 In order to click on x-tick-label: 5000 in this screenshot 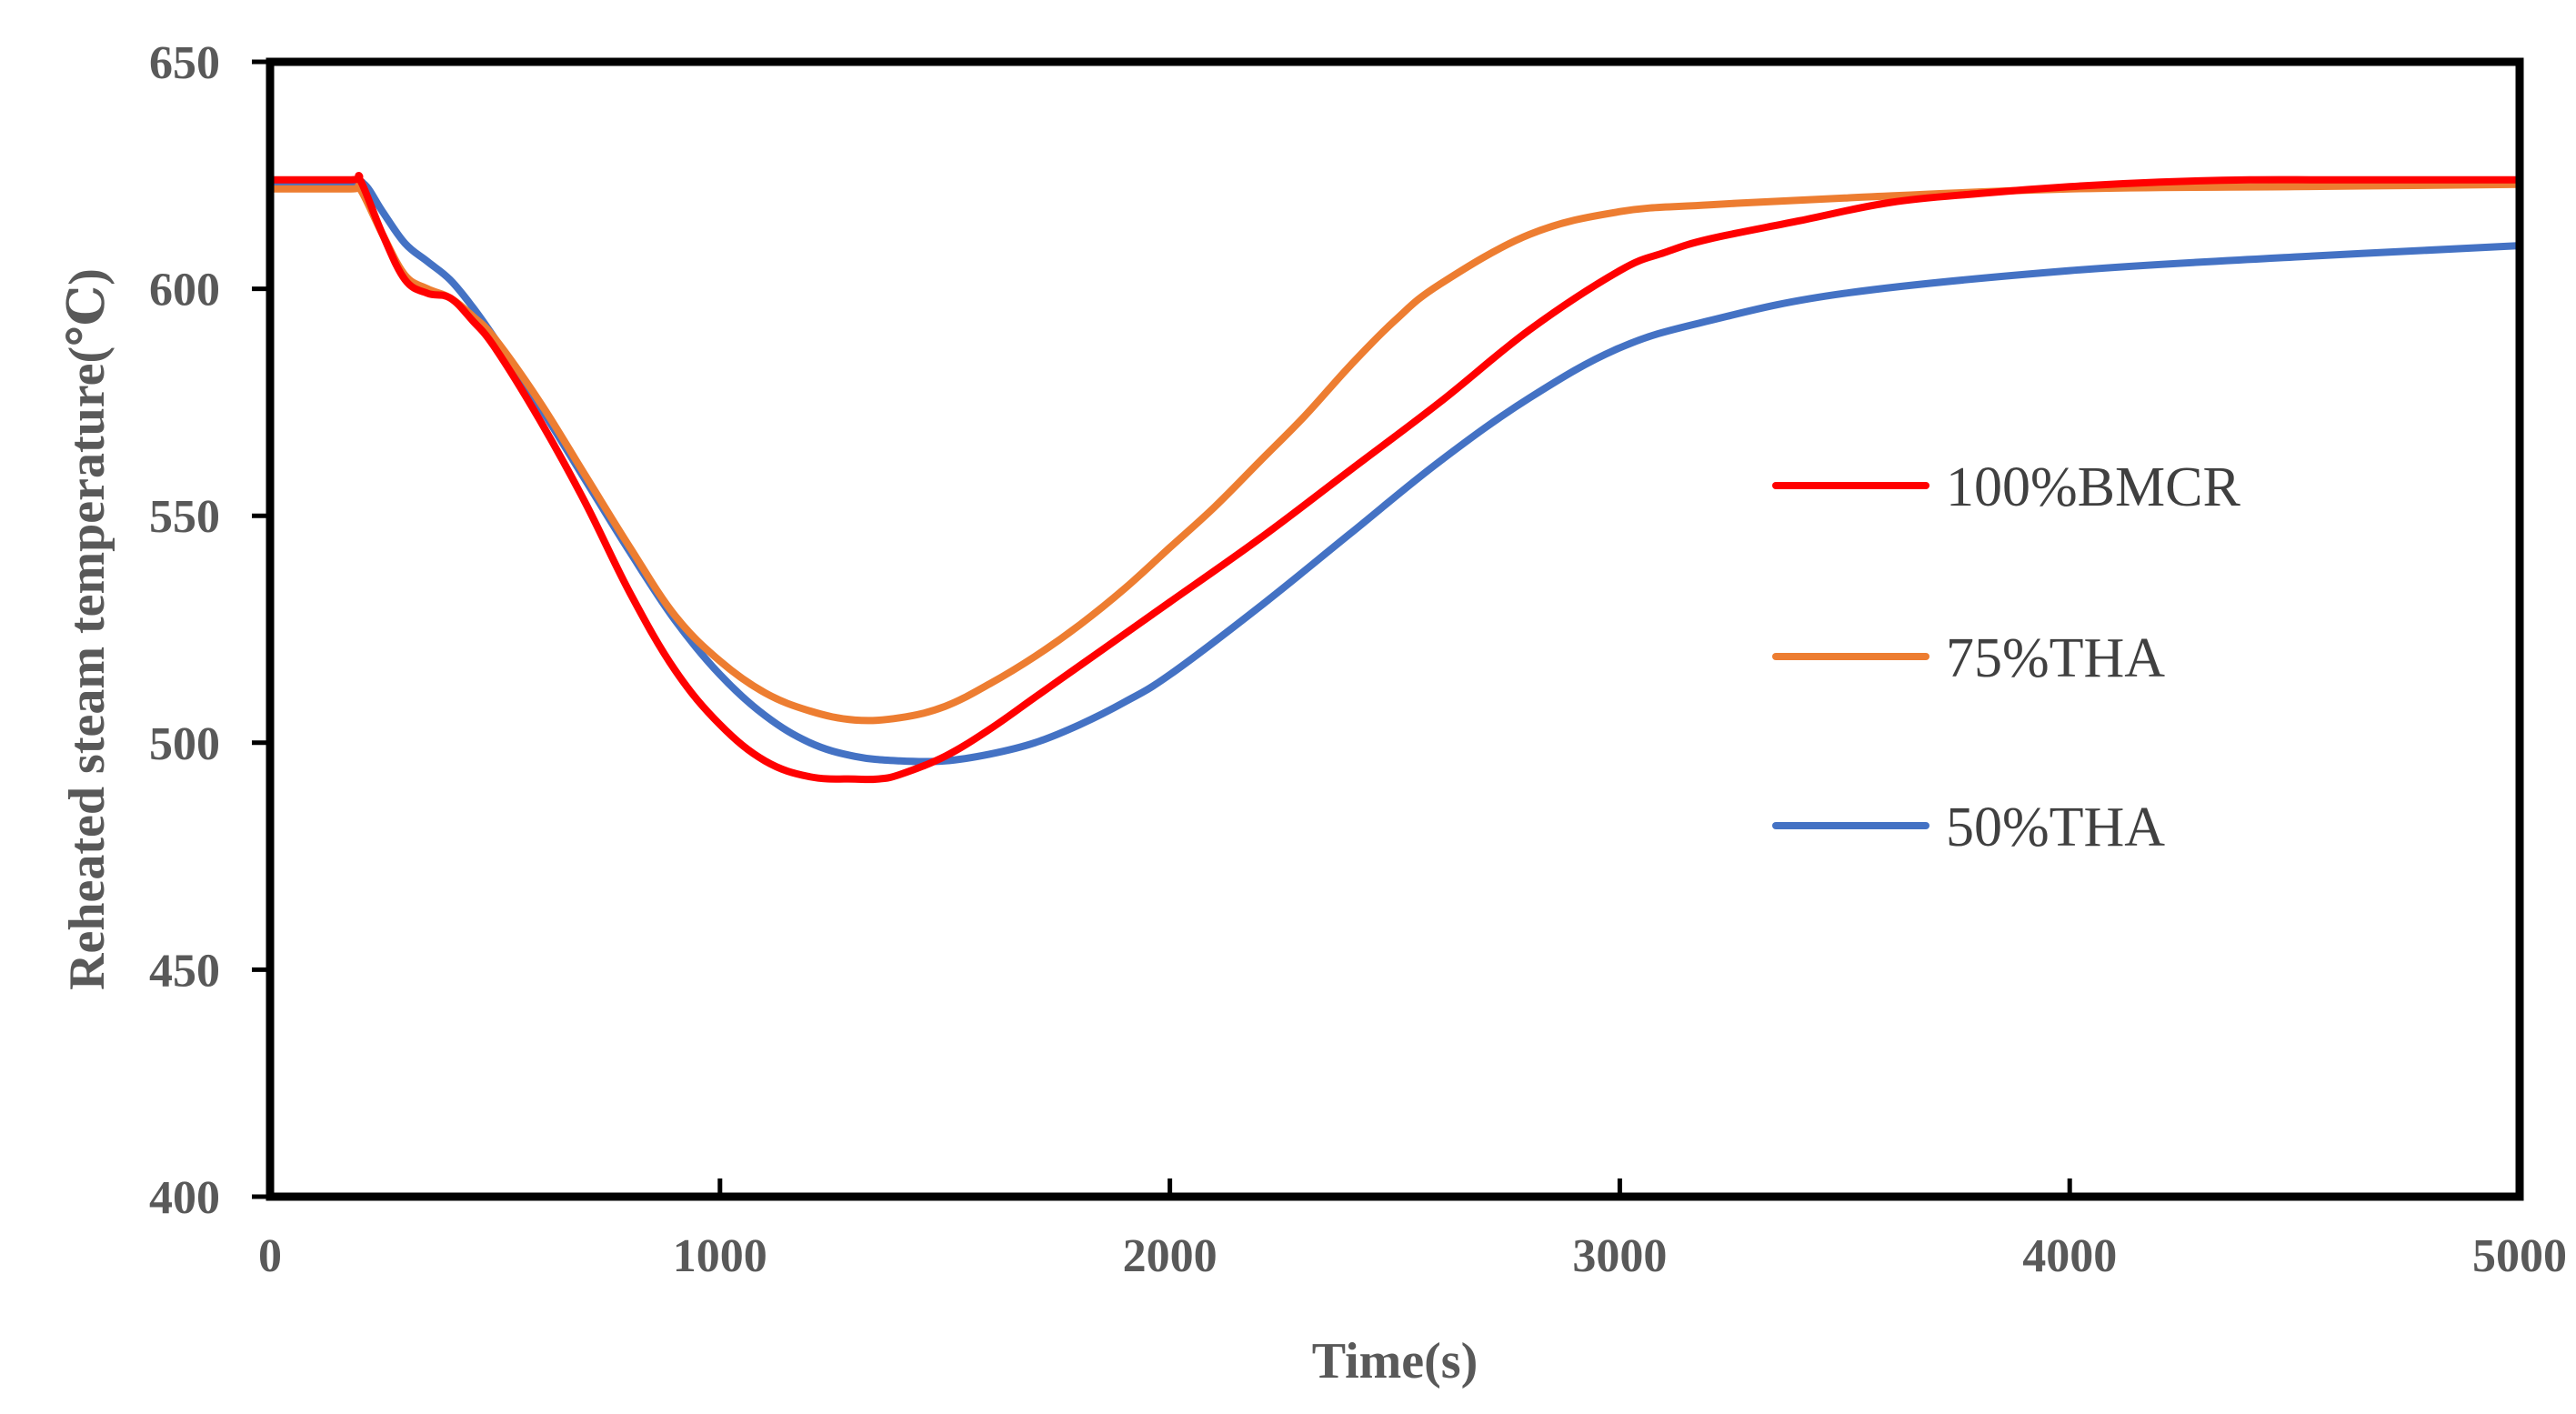, I will do `click(2519, 1256)`.